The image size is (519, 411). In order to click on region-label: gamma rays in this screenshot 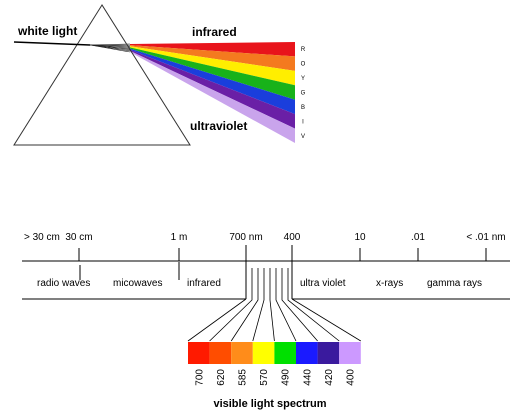, I will do `click(454, 283)`.